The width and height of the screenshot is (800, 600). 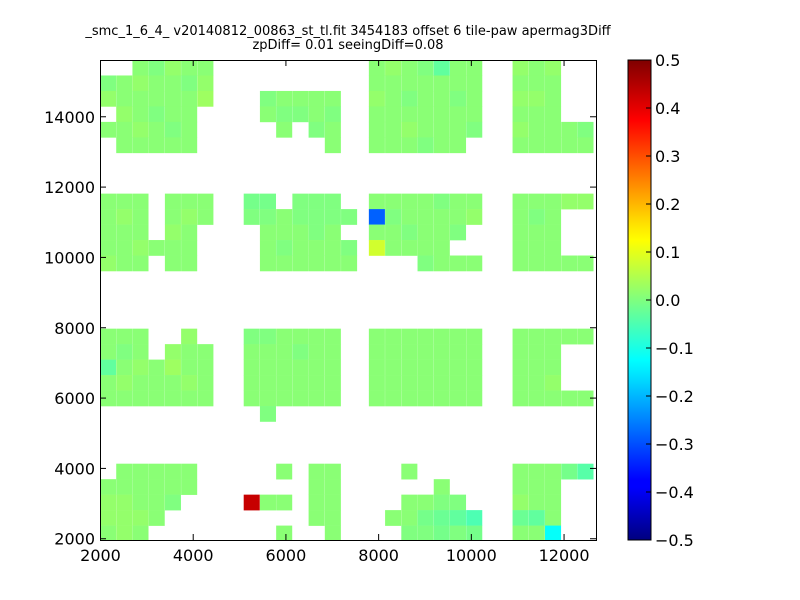 What do you see at coordinates (74, 398) in the screenshot?
I see `y-tick-label: 6000` at bounding box center [74, 398].